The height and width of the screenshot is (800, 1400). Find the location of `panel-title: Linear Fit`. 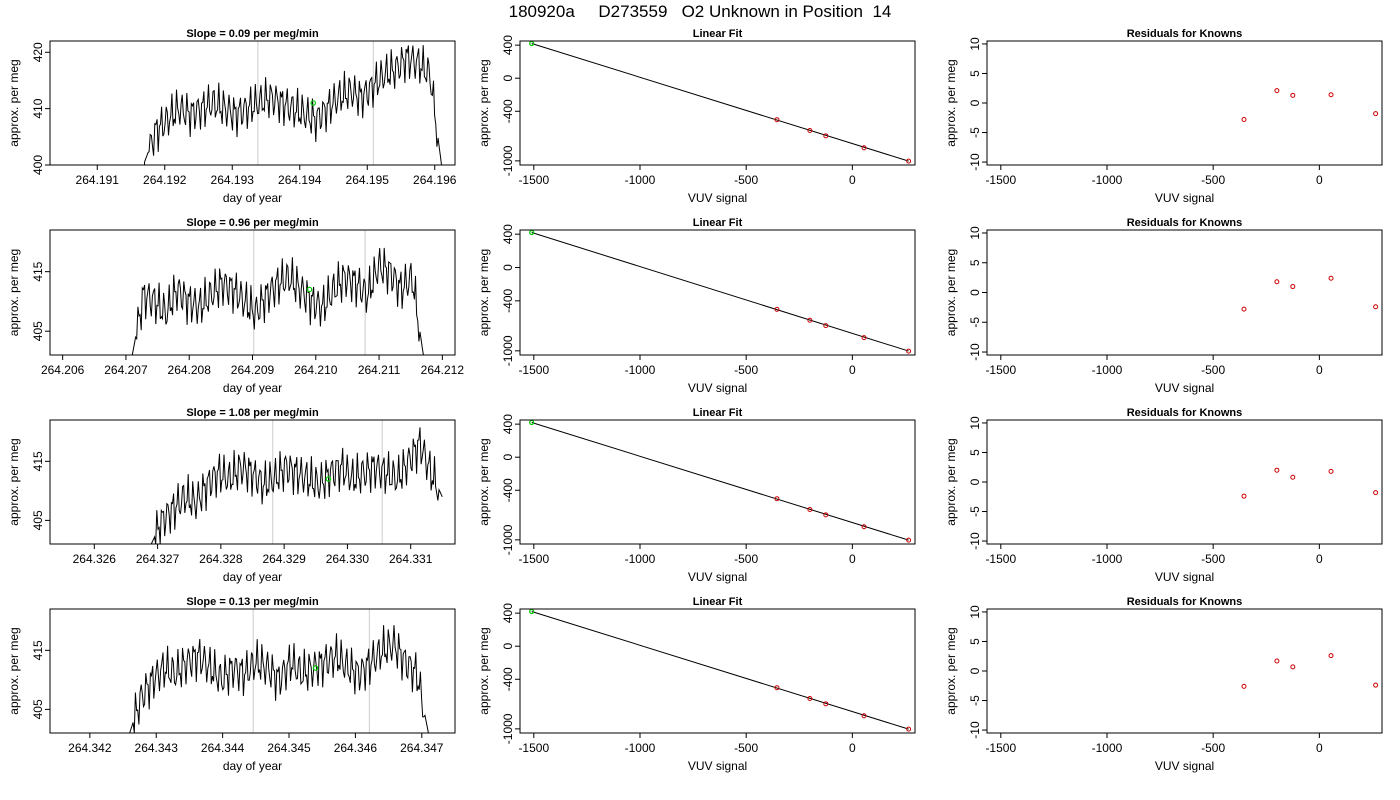

panel-title: Linear Fit is located at coordinates (718, 413).